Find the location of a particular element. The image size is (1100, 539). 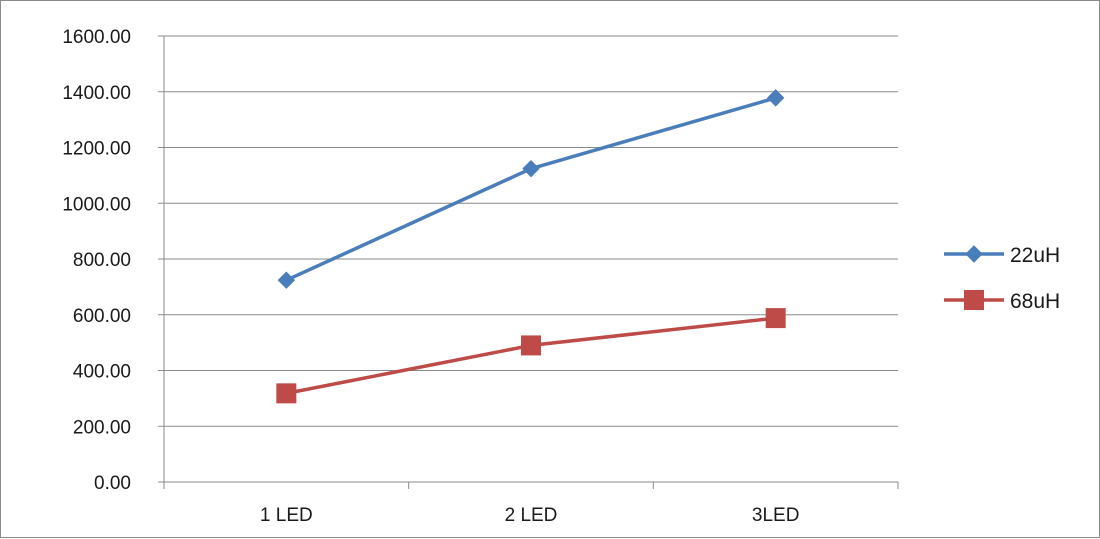

x-tick-label: 2 LED is located at coordinates (531, 515).